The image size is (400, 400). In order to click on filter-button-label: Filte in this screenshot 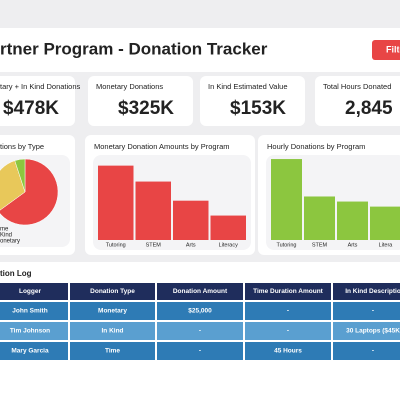, I will do `click(393, 49)`.